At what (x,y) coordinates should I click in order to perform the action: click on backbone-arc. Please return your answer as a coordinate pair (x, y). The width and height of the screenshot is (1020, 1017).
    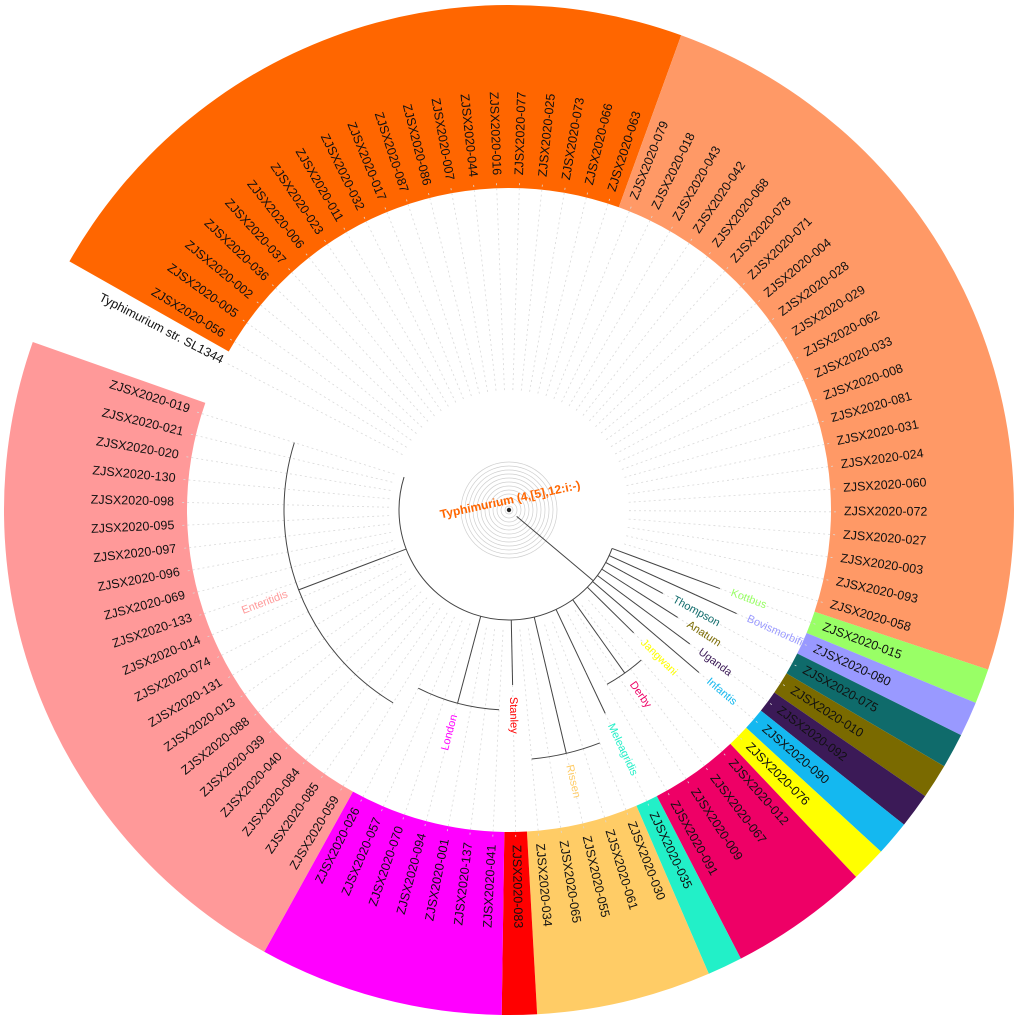
    Looking at the image, I should click on (505, 548).